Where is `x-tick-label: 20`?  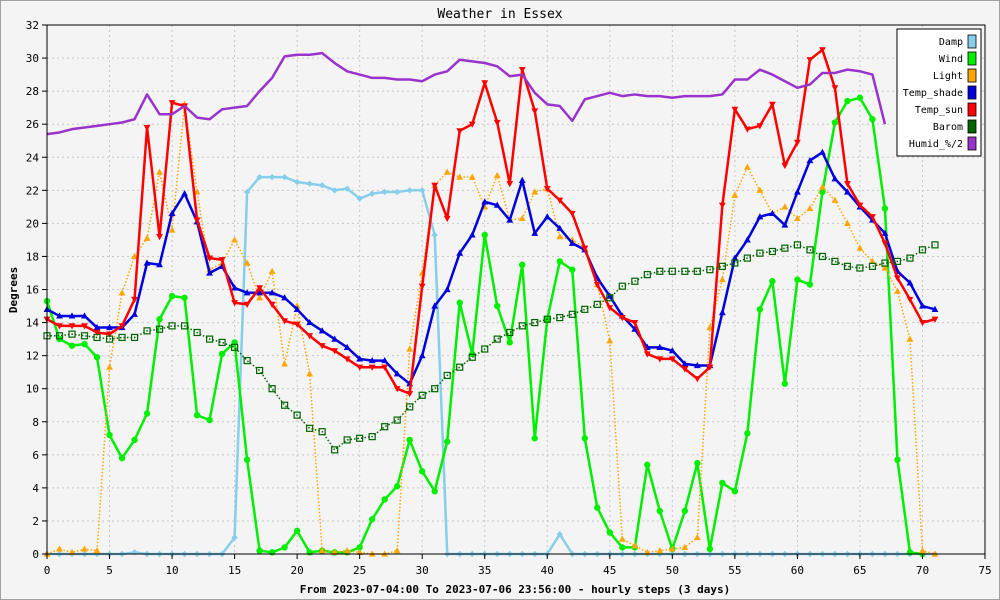
x-tick-label: 20 is located at coordinates (297, 570).